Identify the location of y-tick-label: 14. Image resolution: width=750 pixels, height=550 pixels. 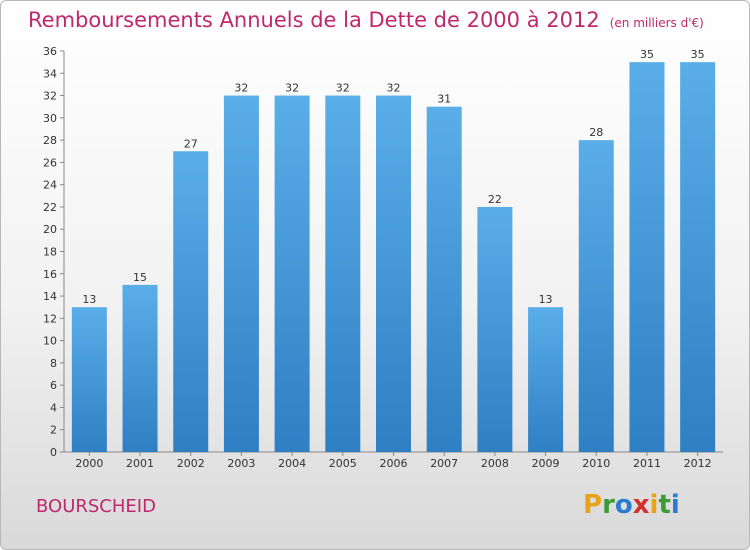
(50, 296).